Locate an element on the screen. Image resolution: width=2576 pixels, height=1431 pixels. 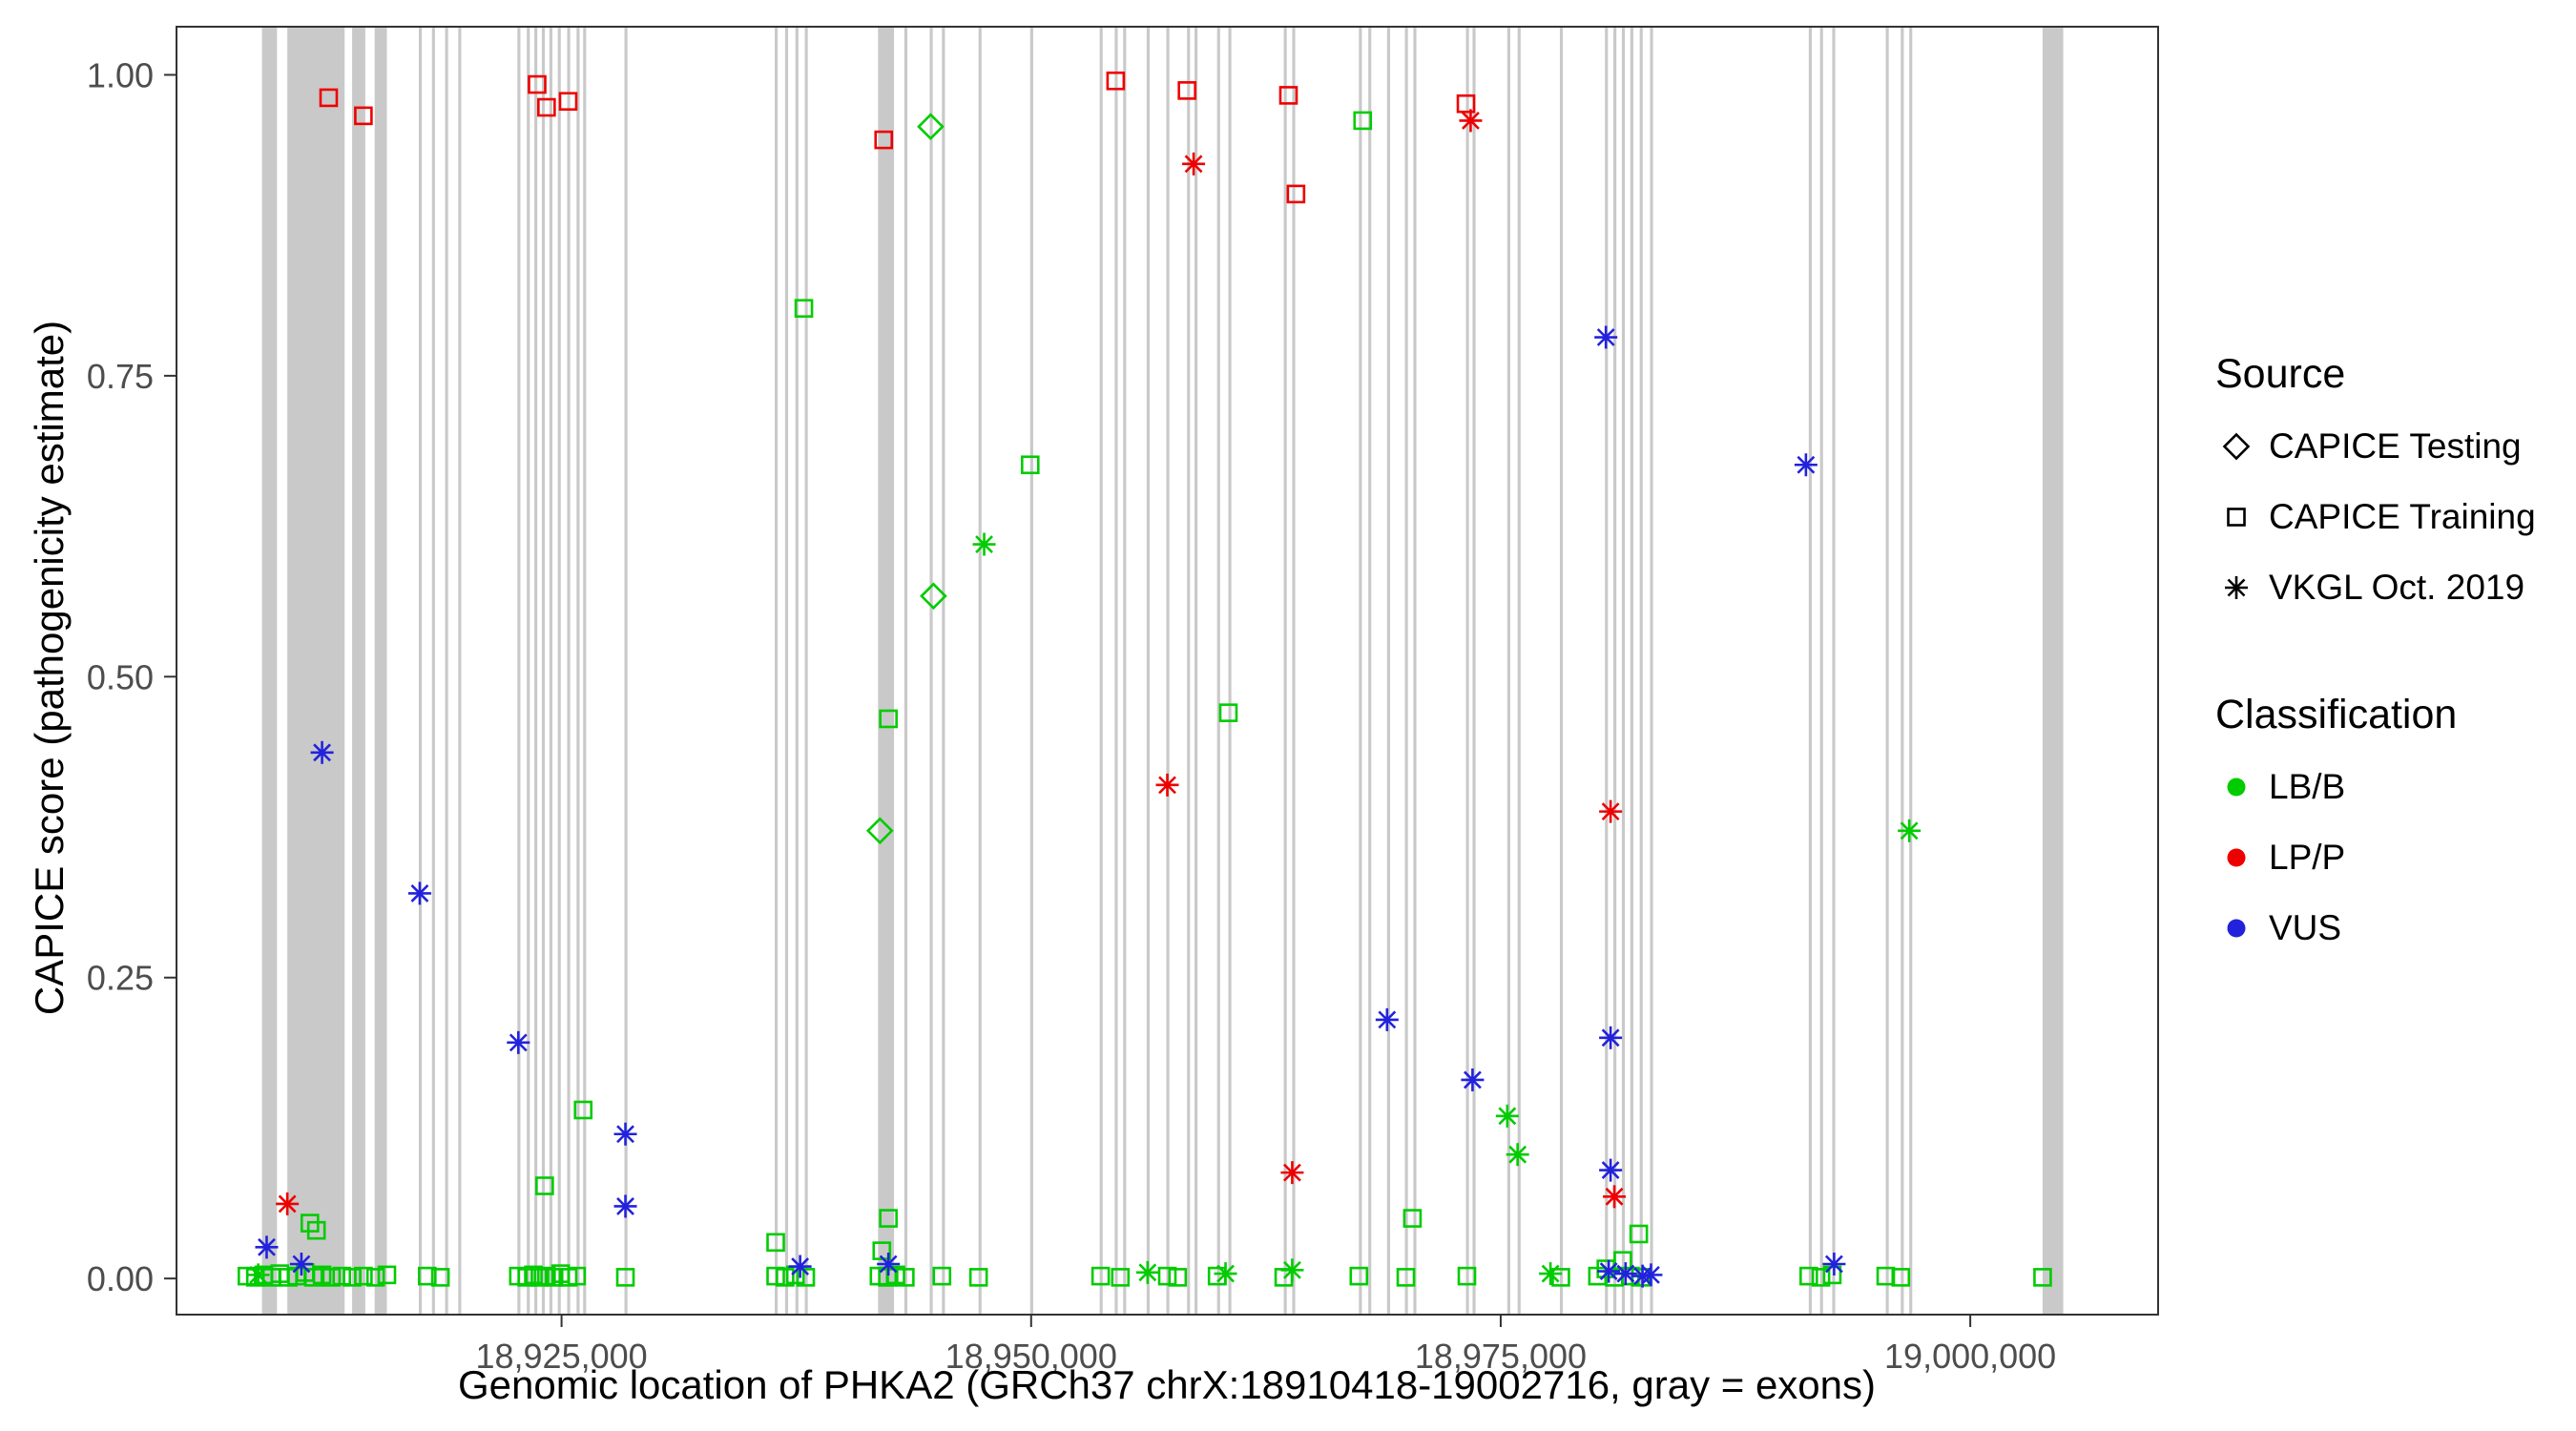
red-dot-icon is located at coordinates (2236, 857).